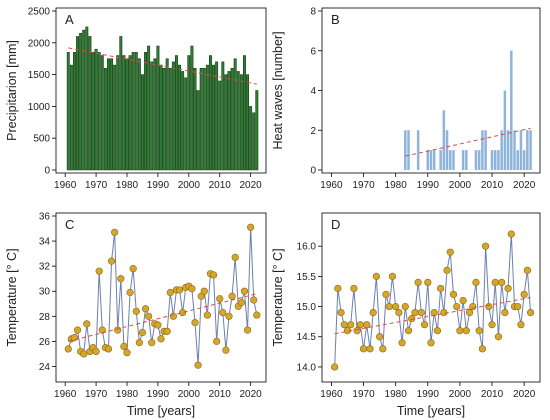  Describe the element at coordinates (69, 224) in the screenshot. I see `panel-label: C` at that location.